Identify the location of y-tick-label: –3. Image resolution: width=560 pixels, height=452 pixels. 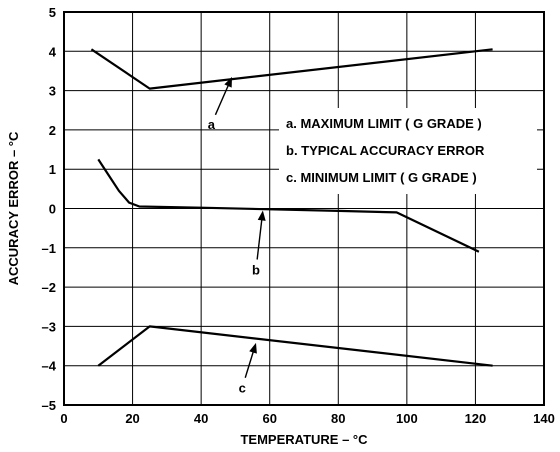
(49, 326).